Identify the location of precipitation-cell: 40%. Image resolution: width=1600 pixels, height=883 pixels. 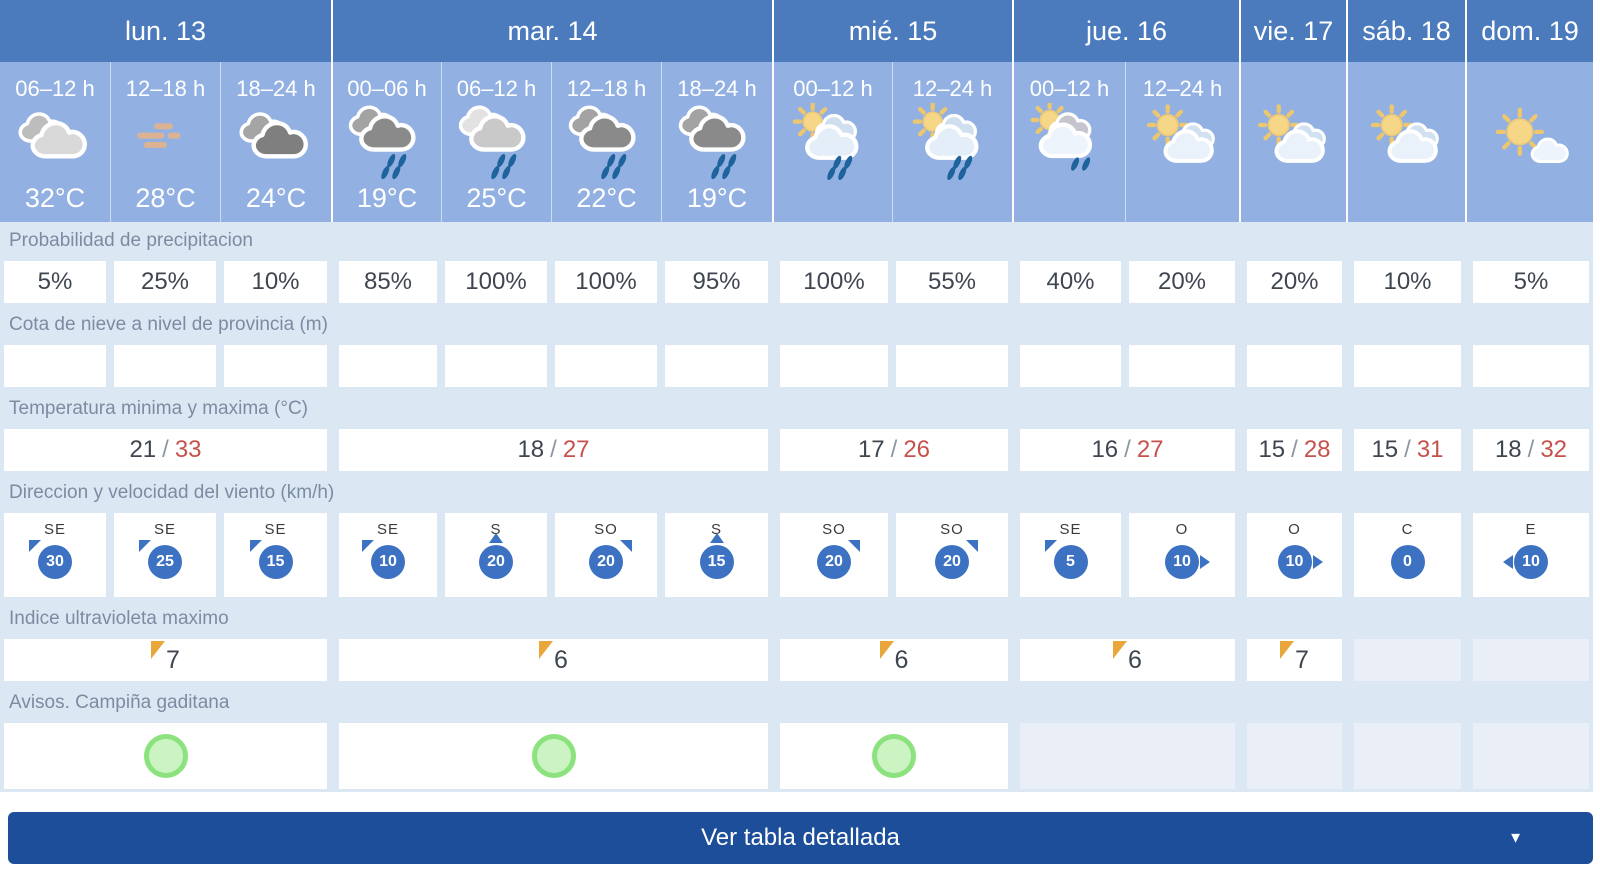
(1070, 282).